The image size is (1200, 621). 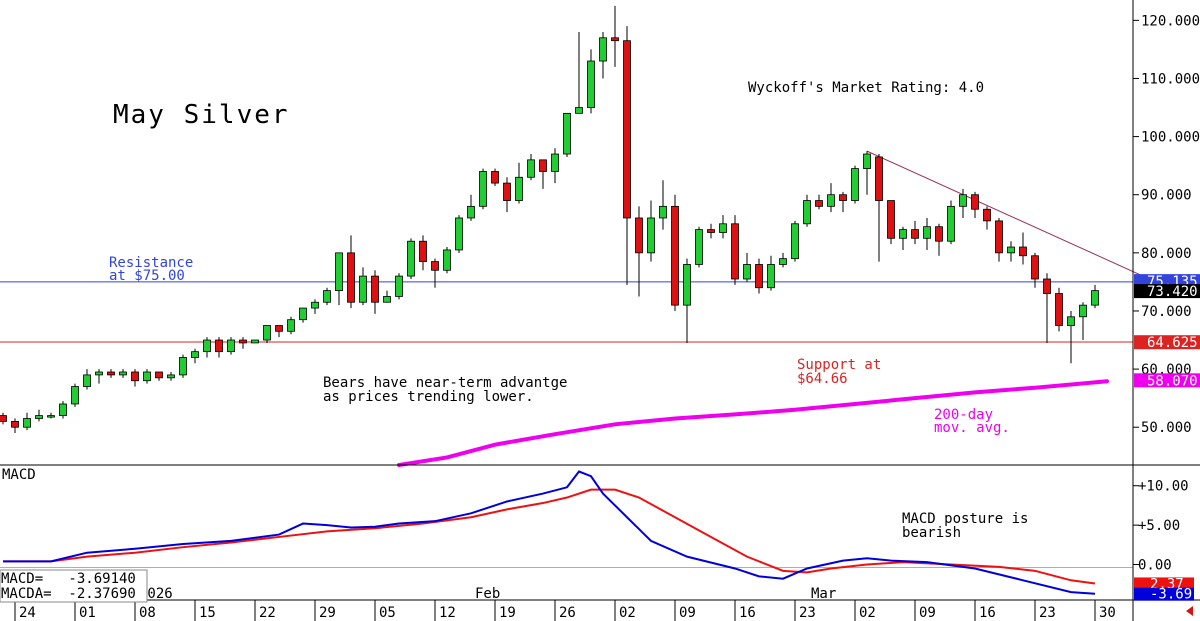 I want to click on macd-note-line1: MACD posture is, so click(x=965, y=519).